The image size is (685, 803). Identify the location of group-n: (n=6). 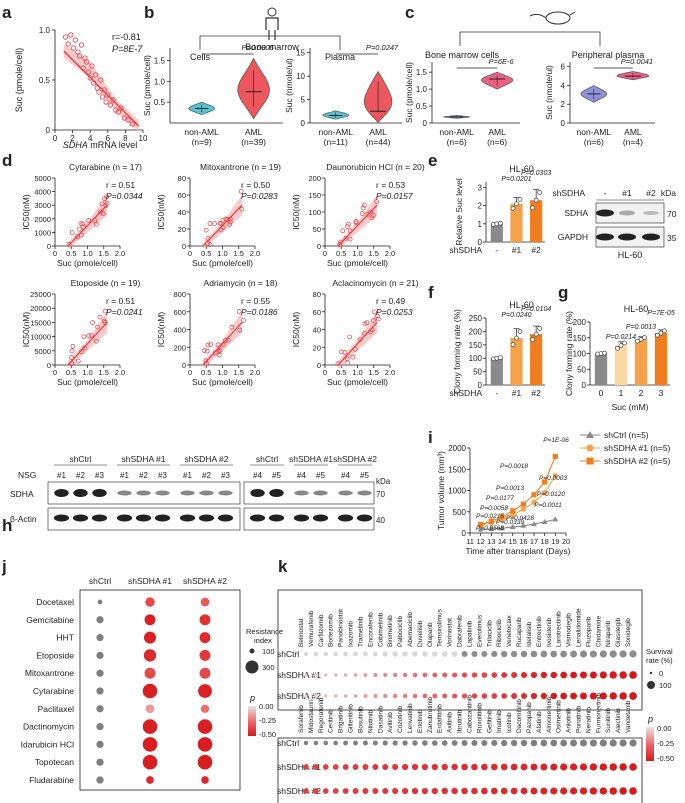
(594, 142).